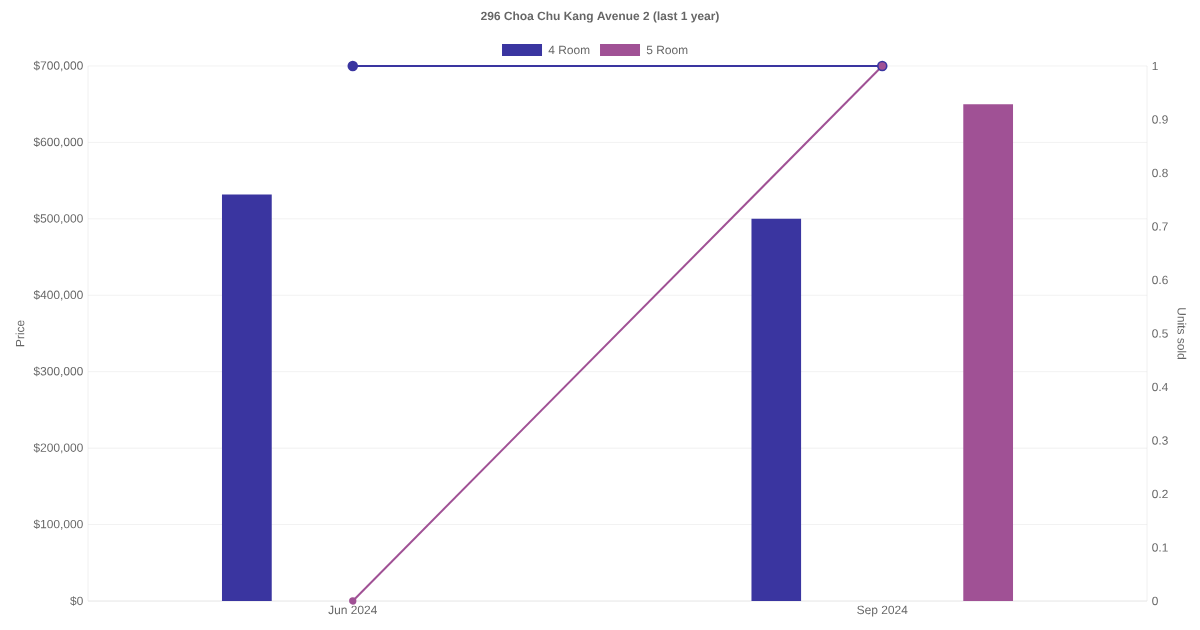 The width and height of the screenshot is (1200, 630). Describe the element at coordinates (1160, 333) in the screenshot. I see `y2-tick-label: 0.5` at that location.